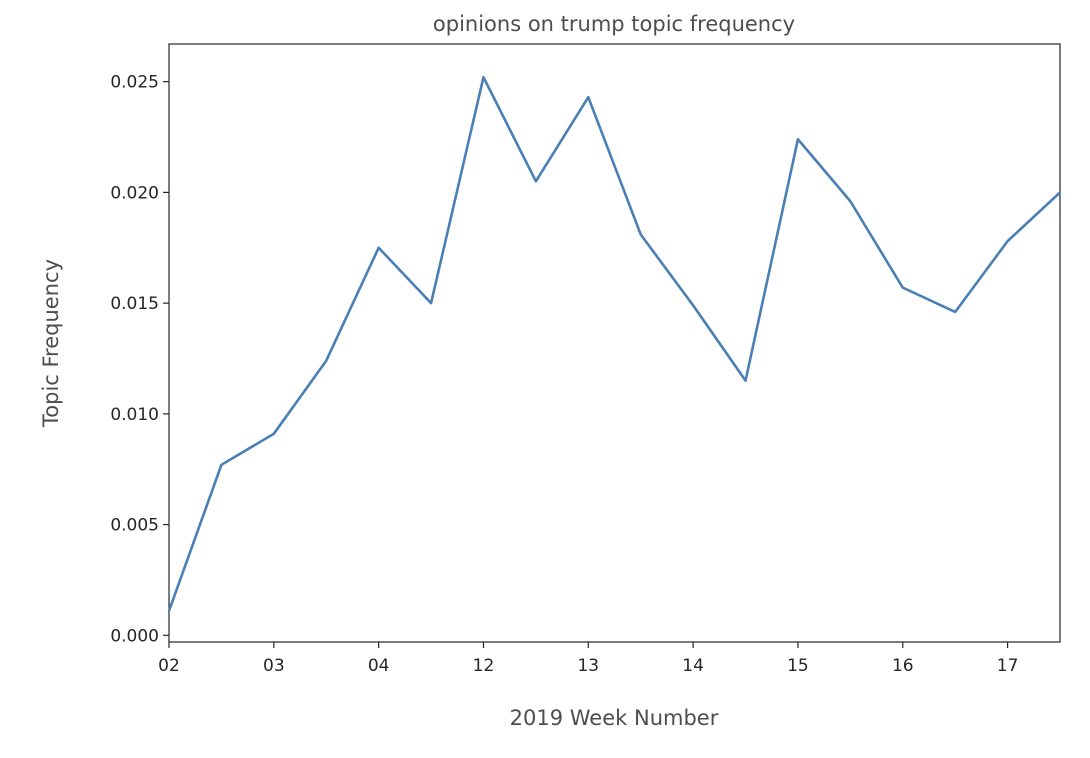 This screenshot has width=1090, height=758. I want to click on x-tick-label: 14, so click(693, 666).